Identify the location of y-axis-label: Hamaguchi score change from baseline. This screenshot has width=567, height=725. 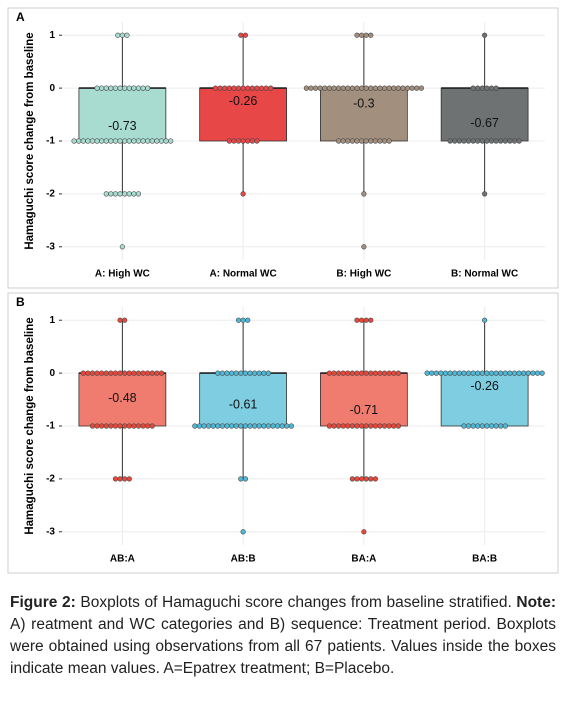
(30, 425).